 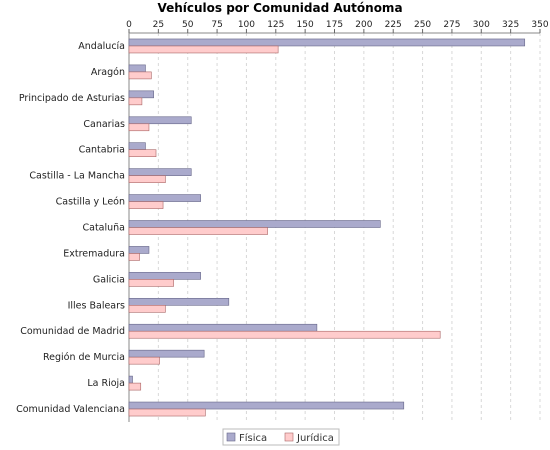 What do you see at coordinates (104, 124) in the screenshot?
I see `category-label: Canarias` at bounding box center [104, 124].